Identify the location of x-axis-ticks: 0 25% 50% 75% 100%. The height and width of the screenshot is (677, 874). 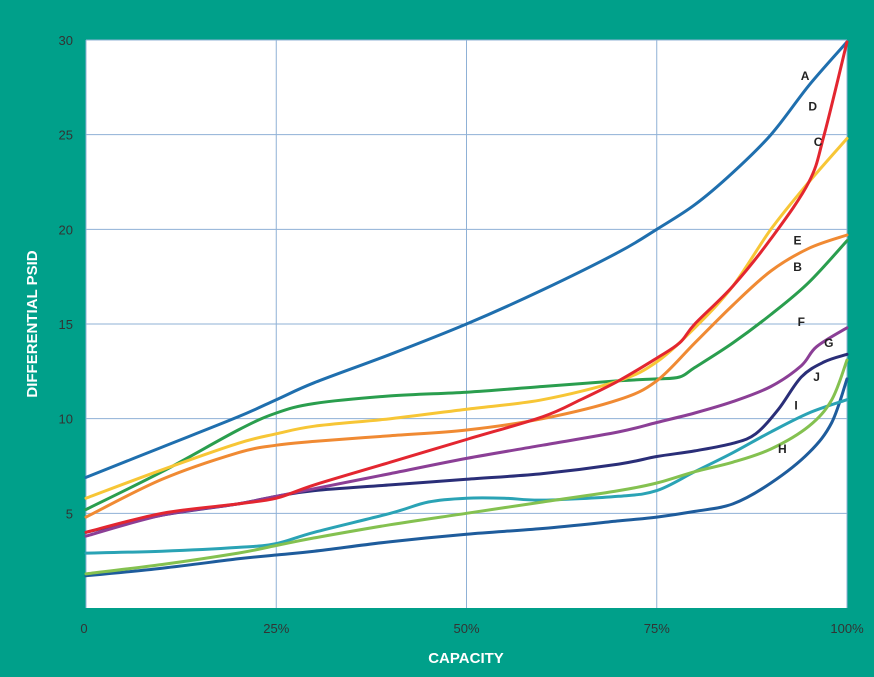
(472, 628).